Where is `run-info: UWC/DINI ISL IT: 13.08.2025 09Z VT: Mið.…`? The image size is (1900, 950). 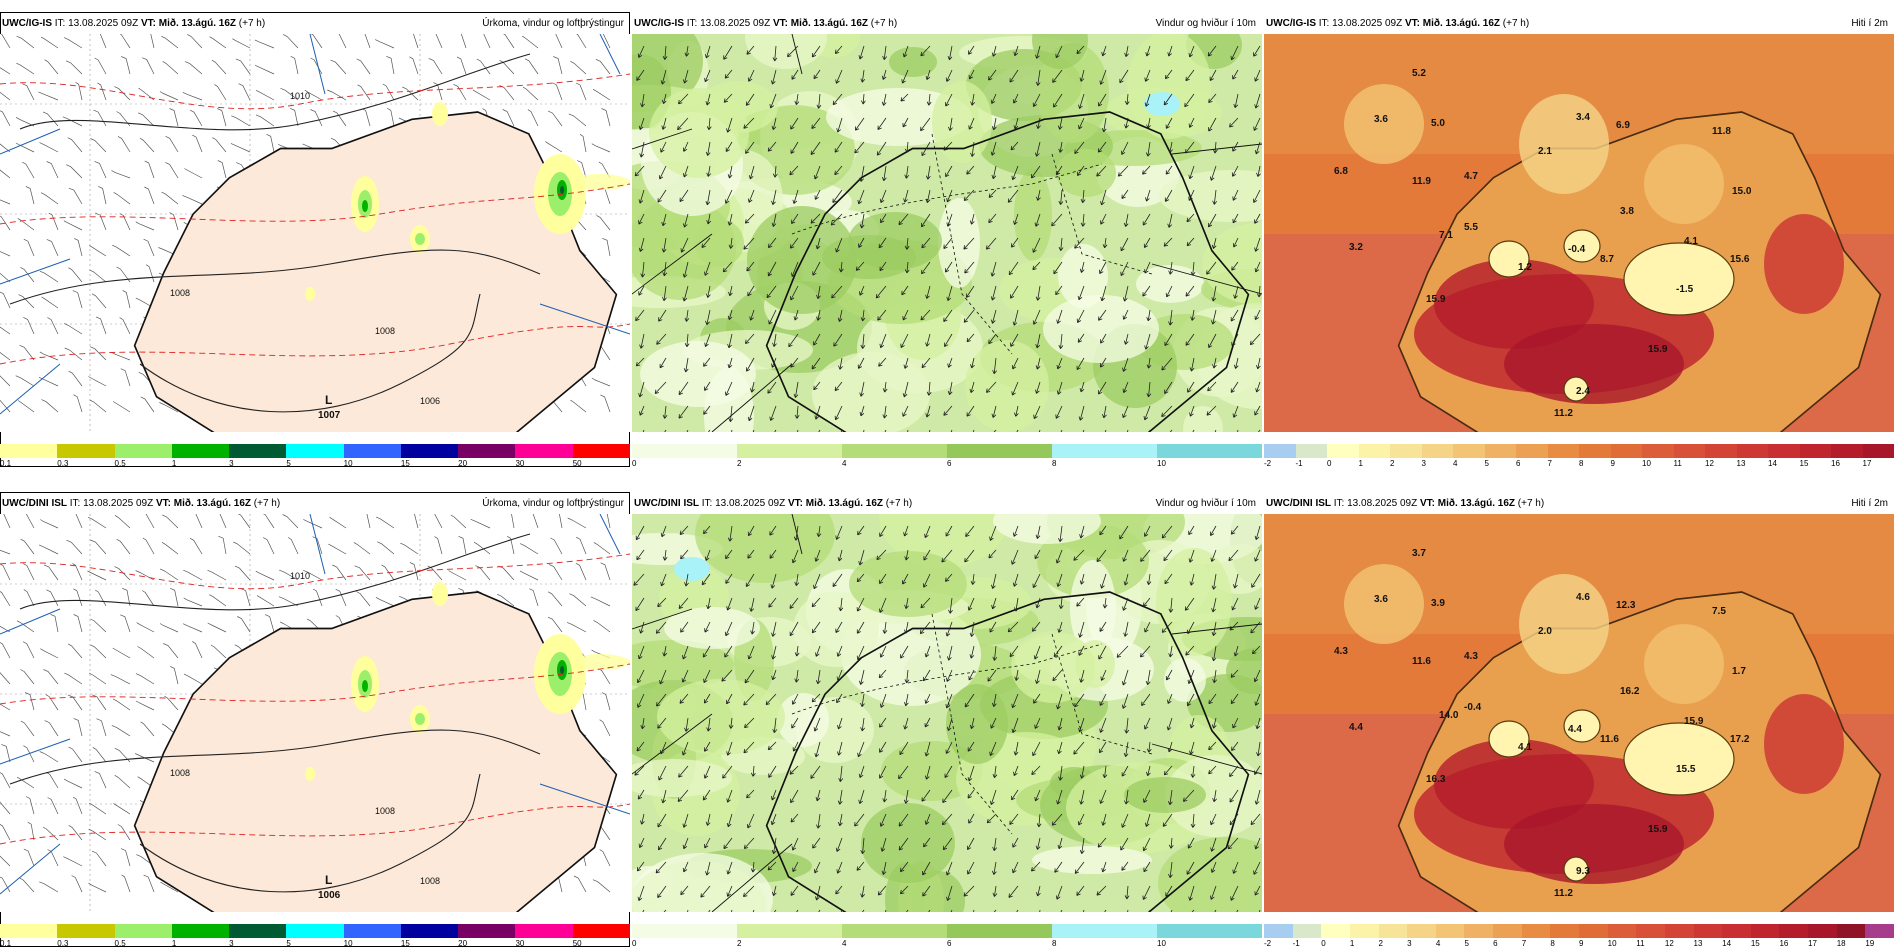
run-info: UWC/DINI ISL IT: 13.08.2025 09Z VT: Mið.… is located at coordinates (141, 503).